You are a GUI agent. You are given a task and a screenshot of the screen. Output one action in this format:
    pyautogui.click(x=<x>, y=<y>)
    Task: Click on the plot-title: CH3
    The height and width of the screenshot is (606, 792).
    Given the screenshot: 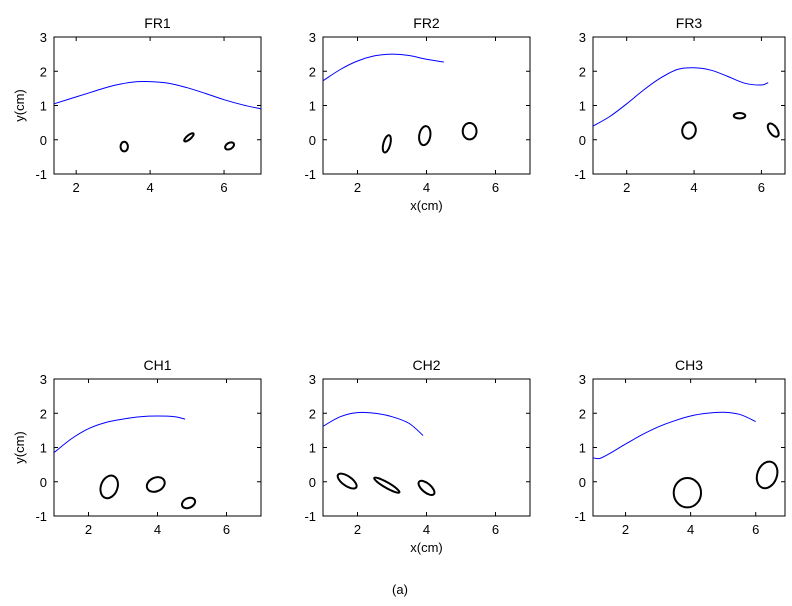 What is the action you would take?
    pyautogui.click(x=689, y=365)
    